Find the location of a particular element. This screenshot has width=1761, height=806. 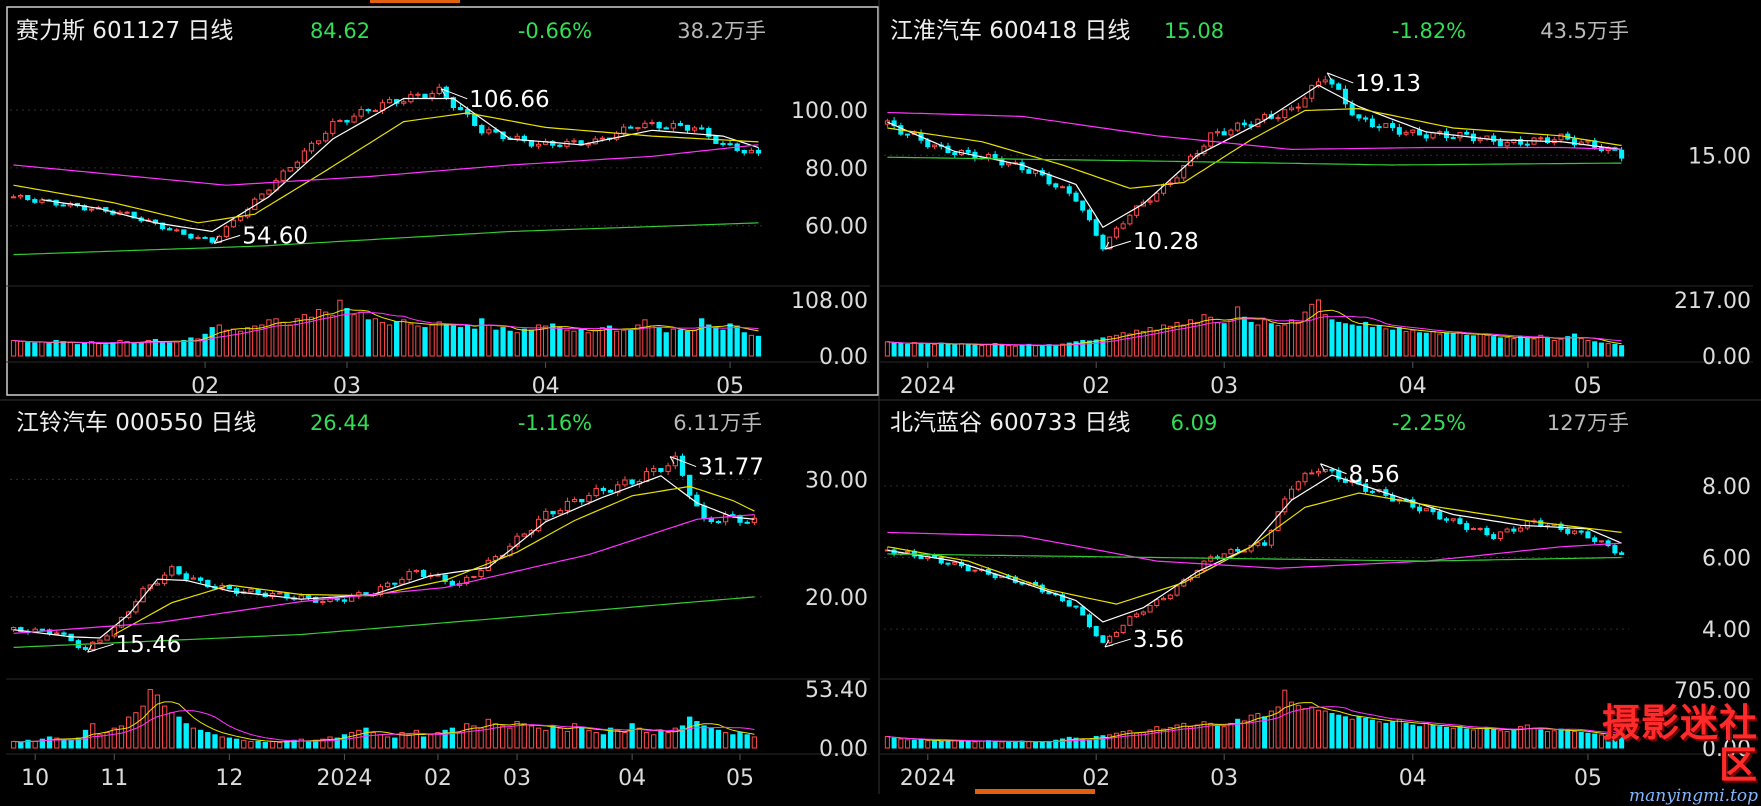

bottom-scroll-indicator is located at coordinates (1035, 791).